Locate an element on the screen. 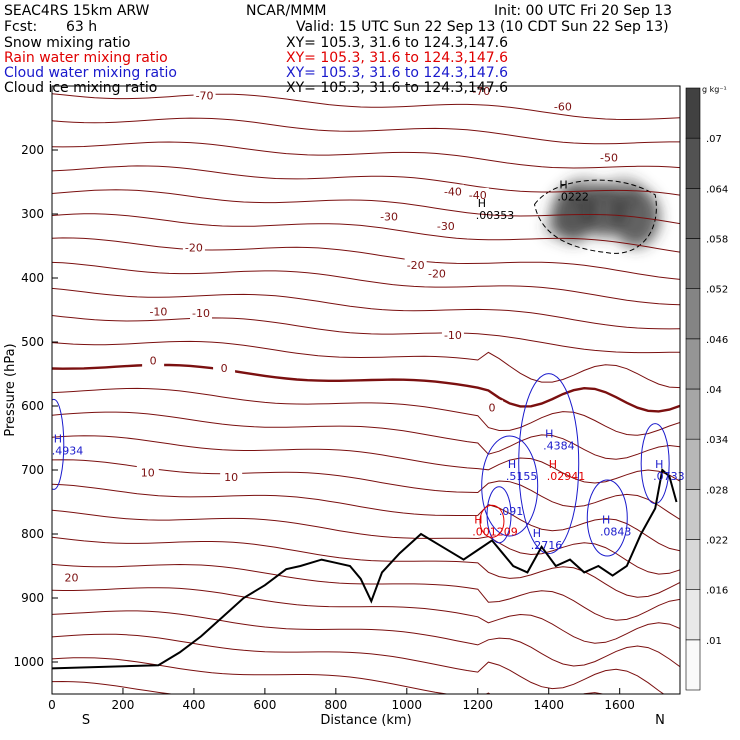 The height and width of the screenshot is (740, 740). north-end-label: N is located at coordinates (660, 720).